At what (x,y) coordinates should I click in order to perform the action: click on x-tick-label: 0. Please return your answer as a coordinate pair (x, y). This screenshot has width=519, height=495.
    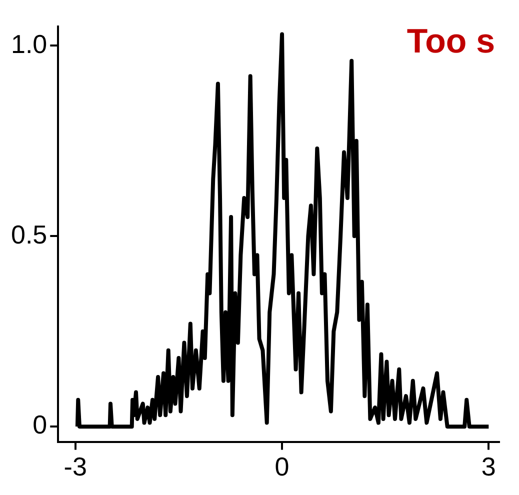
    Looking at the image, I should click on (282, 467).